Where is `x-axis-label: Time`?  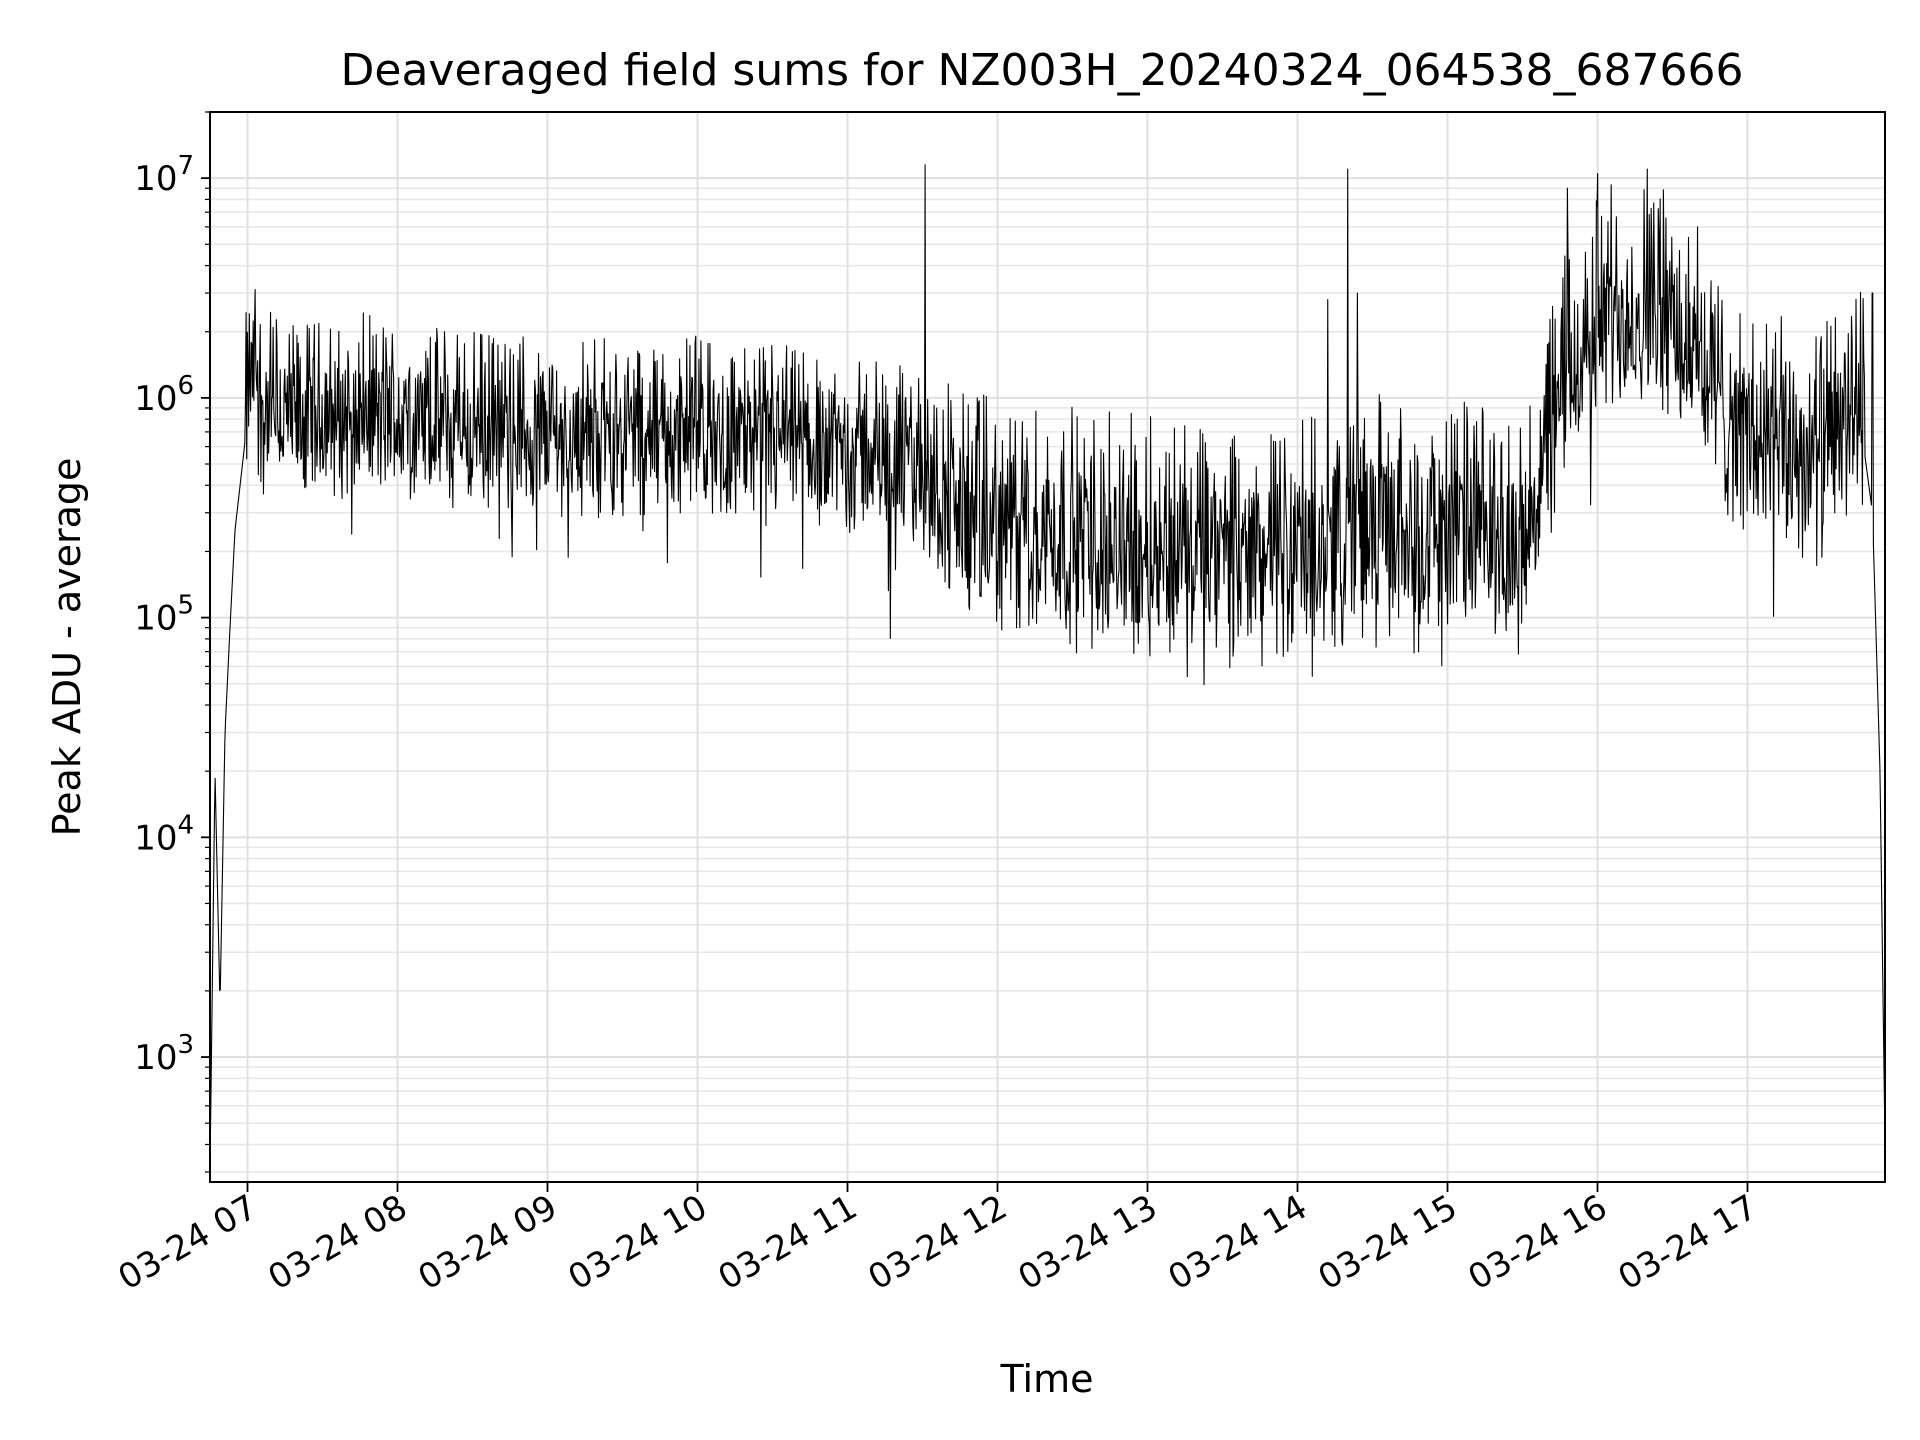
x-axis-label: Time is located at coordinates (1047, 1379).